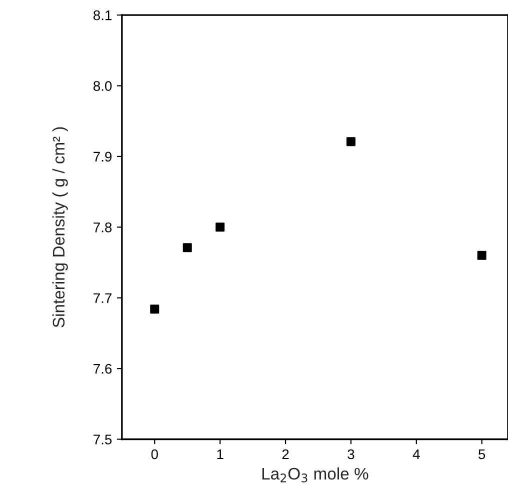 The image size is (508, 502). What do you see at coordinates (315, 474) in the screenshot?
I see `x-axis-title: La$_{2}$O$_{3}$ mole %` at bounding box center [315, 474].